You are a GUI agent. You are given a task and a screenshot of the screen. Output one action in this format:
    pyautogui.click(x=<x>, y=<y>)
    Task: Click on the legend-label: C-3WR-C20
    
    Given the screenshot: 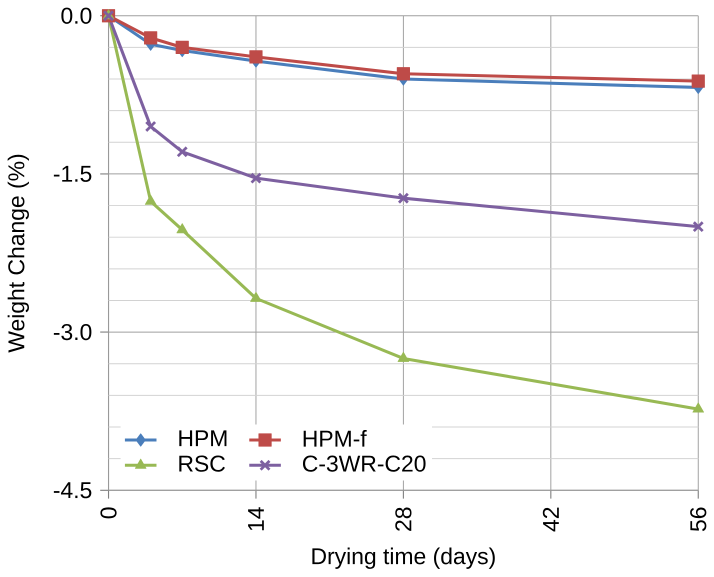 What is the action you would take?
    pyautogui.click(x=364, y=464)
    